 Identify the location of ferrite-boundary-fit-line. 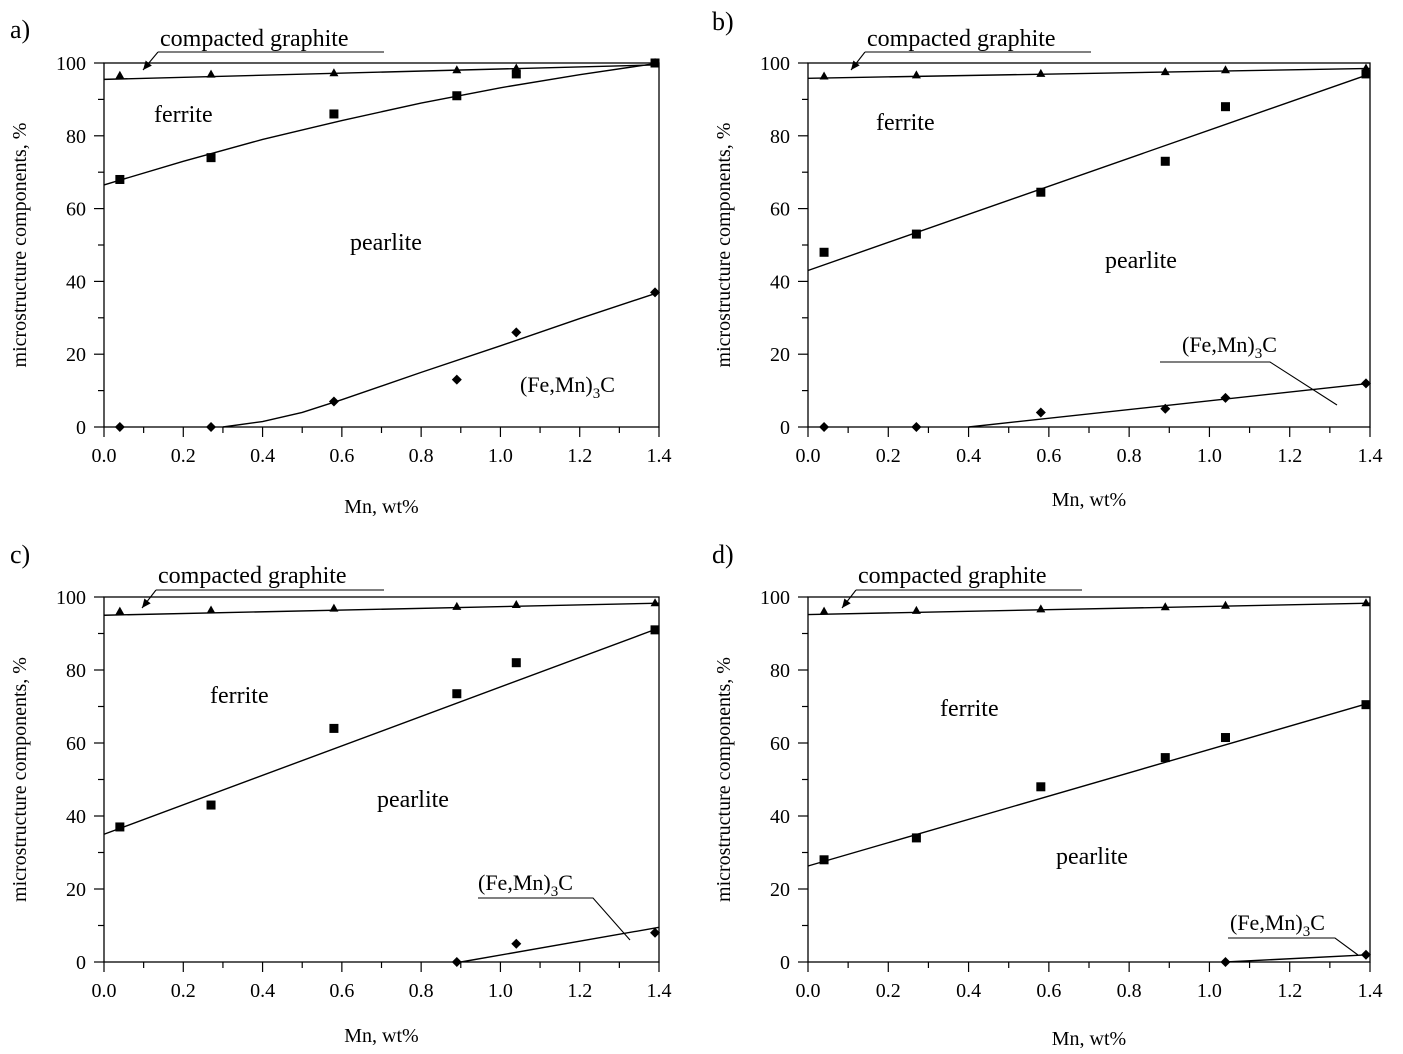
(1089, 784).